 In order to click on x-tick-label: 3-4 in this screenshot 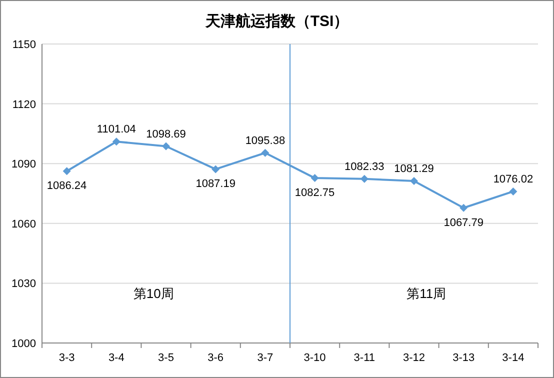, I will do `click(116, 358)`.